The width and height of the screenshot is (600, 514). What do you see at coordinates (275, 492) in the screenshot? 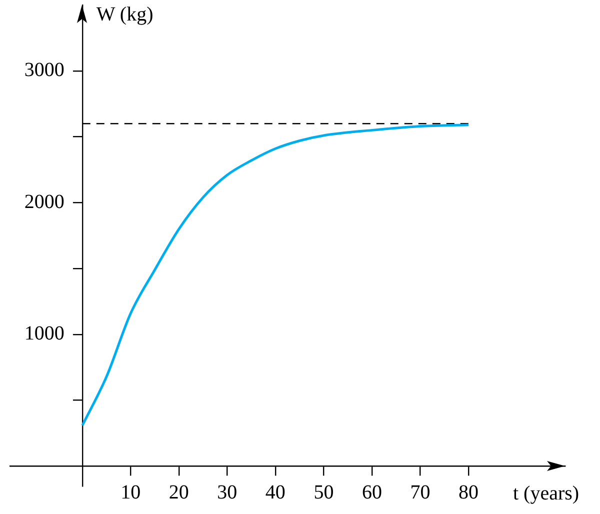
I see `x-tick-label: 40` at bounding box center [275, 492].